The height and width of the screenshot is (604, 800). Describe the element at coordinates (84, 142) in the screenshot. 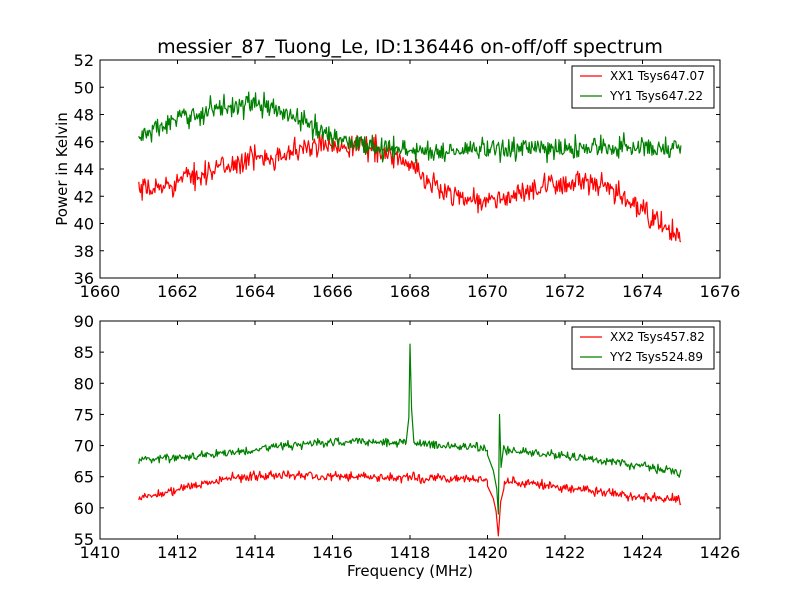

I see `y-tick-label: 46` at that location.